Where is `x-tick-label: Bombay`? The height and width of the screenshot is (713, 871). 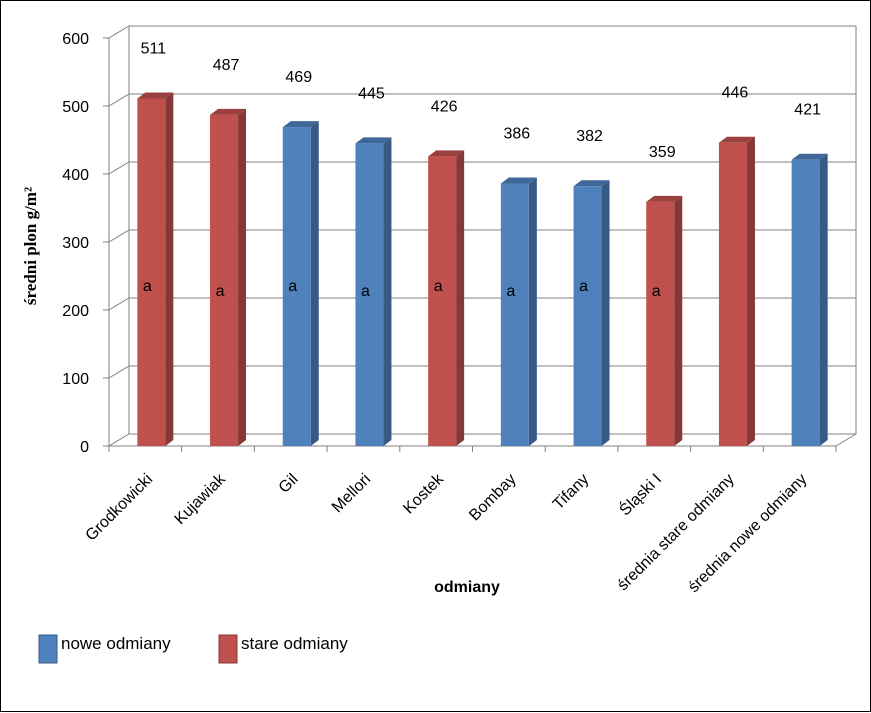 x-tick-label: Bombay is located at coordinates (493, 498).